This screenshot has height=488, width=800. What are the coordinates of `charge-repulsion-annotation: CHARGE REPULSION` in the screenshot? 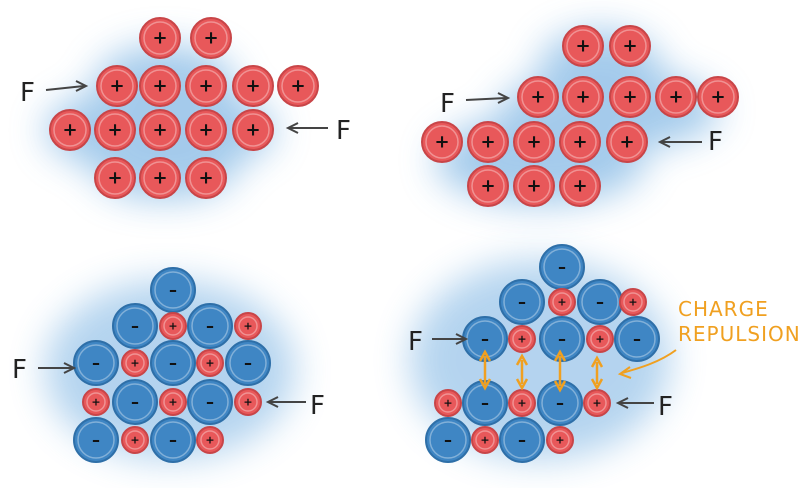 It's located at (708, 338).